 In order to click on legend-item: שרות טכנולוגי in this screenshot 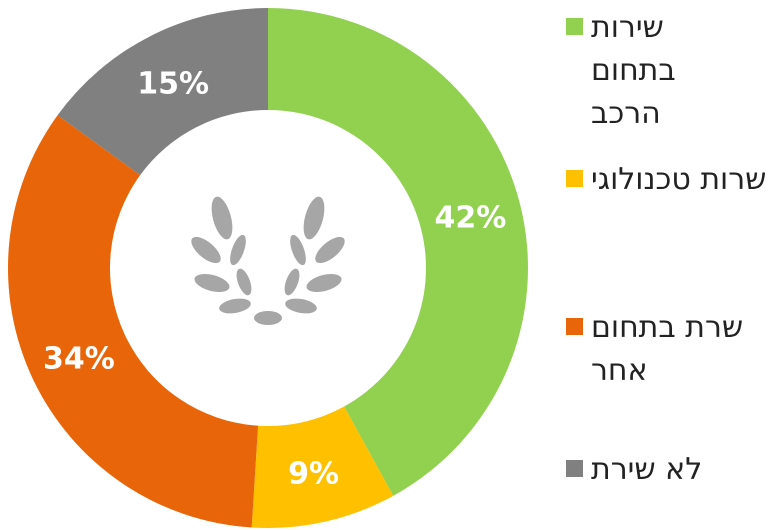, I will do `click(667, 179)`.